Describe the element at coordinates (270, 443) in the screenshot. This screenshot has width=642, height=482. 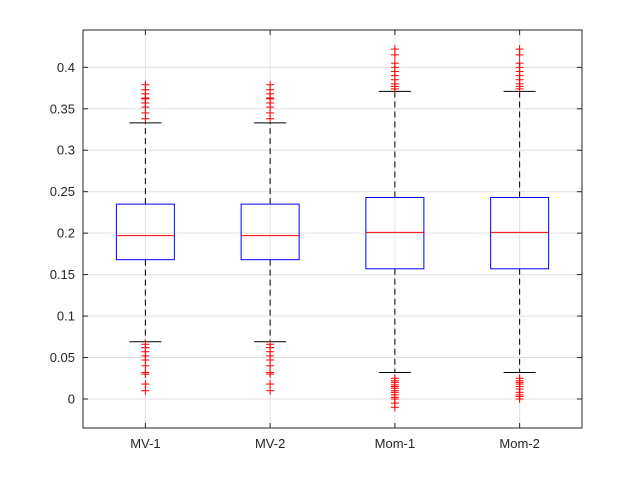
I see `x-tick-label: MV-2` at that location.